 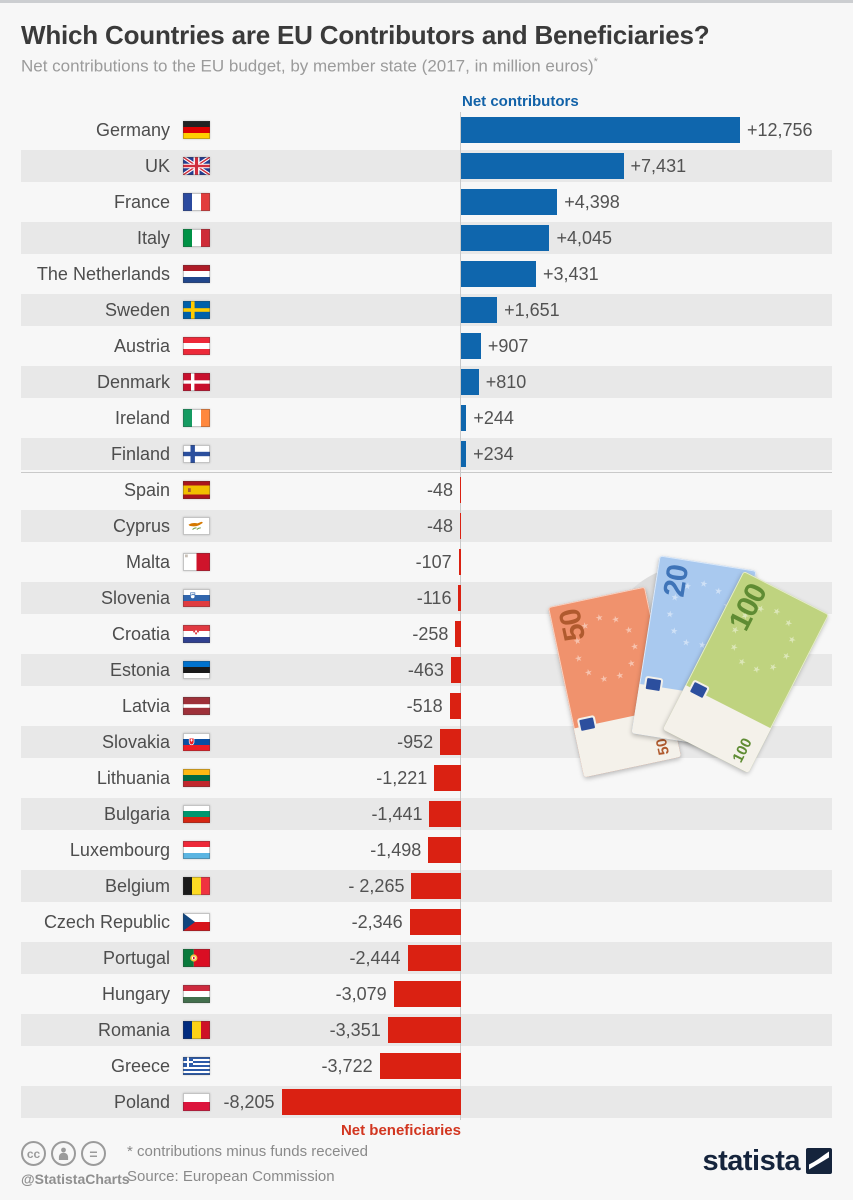 I want to click on value-label: +12,756, so click(x=780, y=130).